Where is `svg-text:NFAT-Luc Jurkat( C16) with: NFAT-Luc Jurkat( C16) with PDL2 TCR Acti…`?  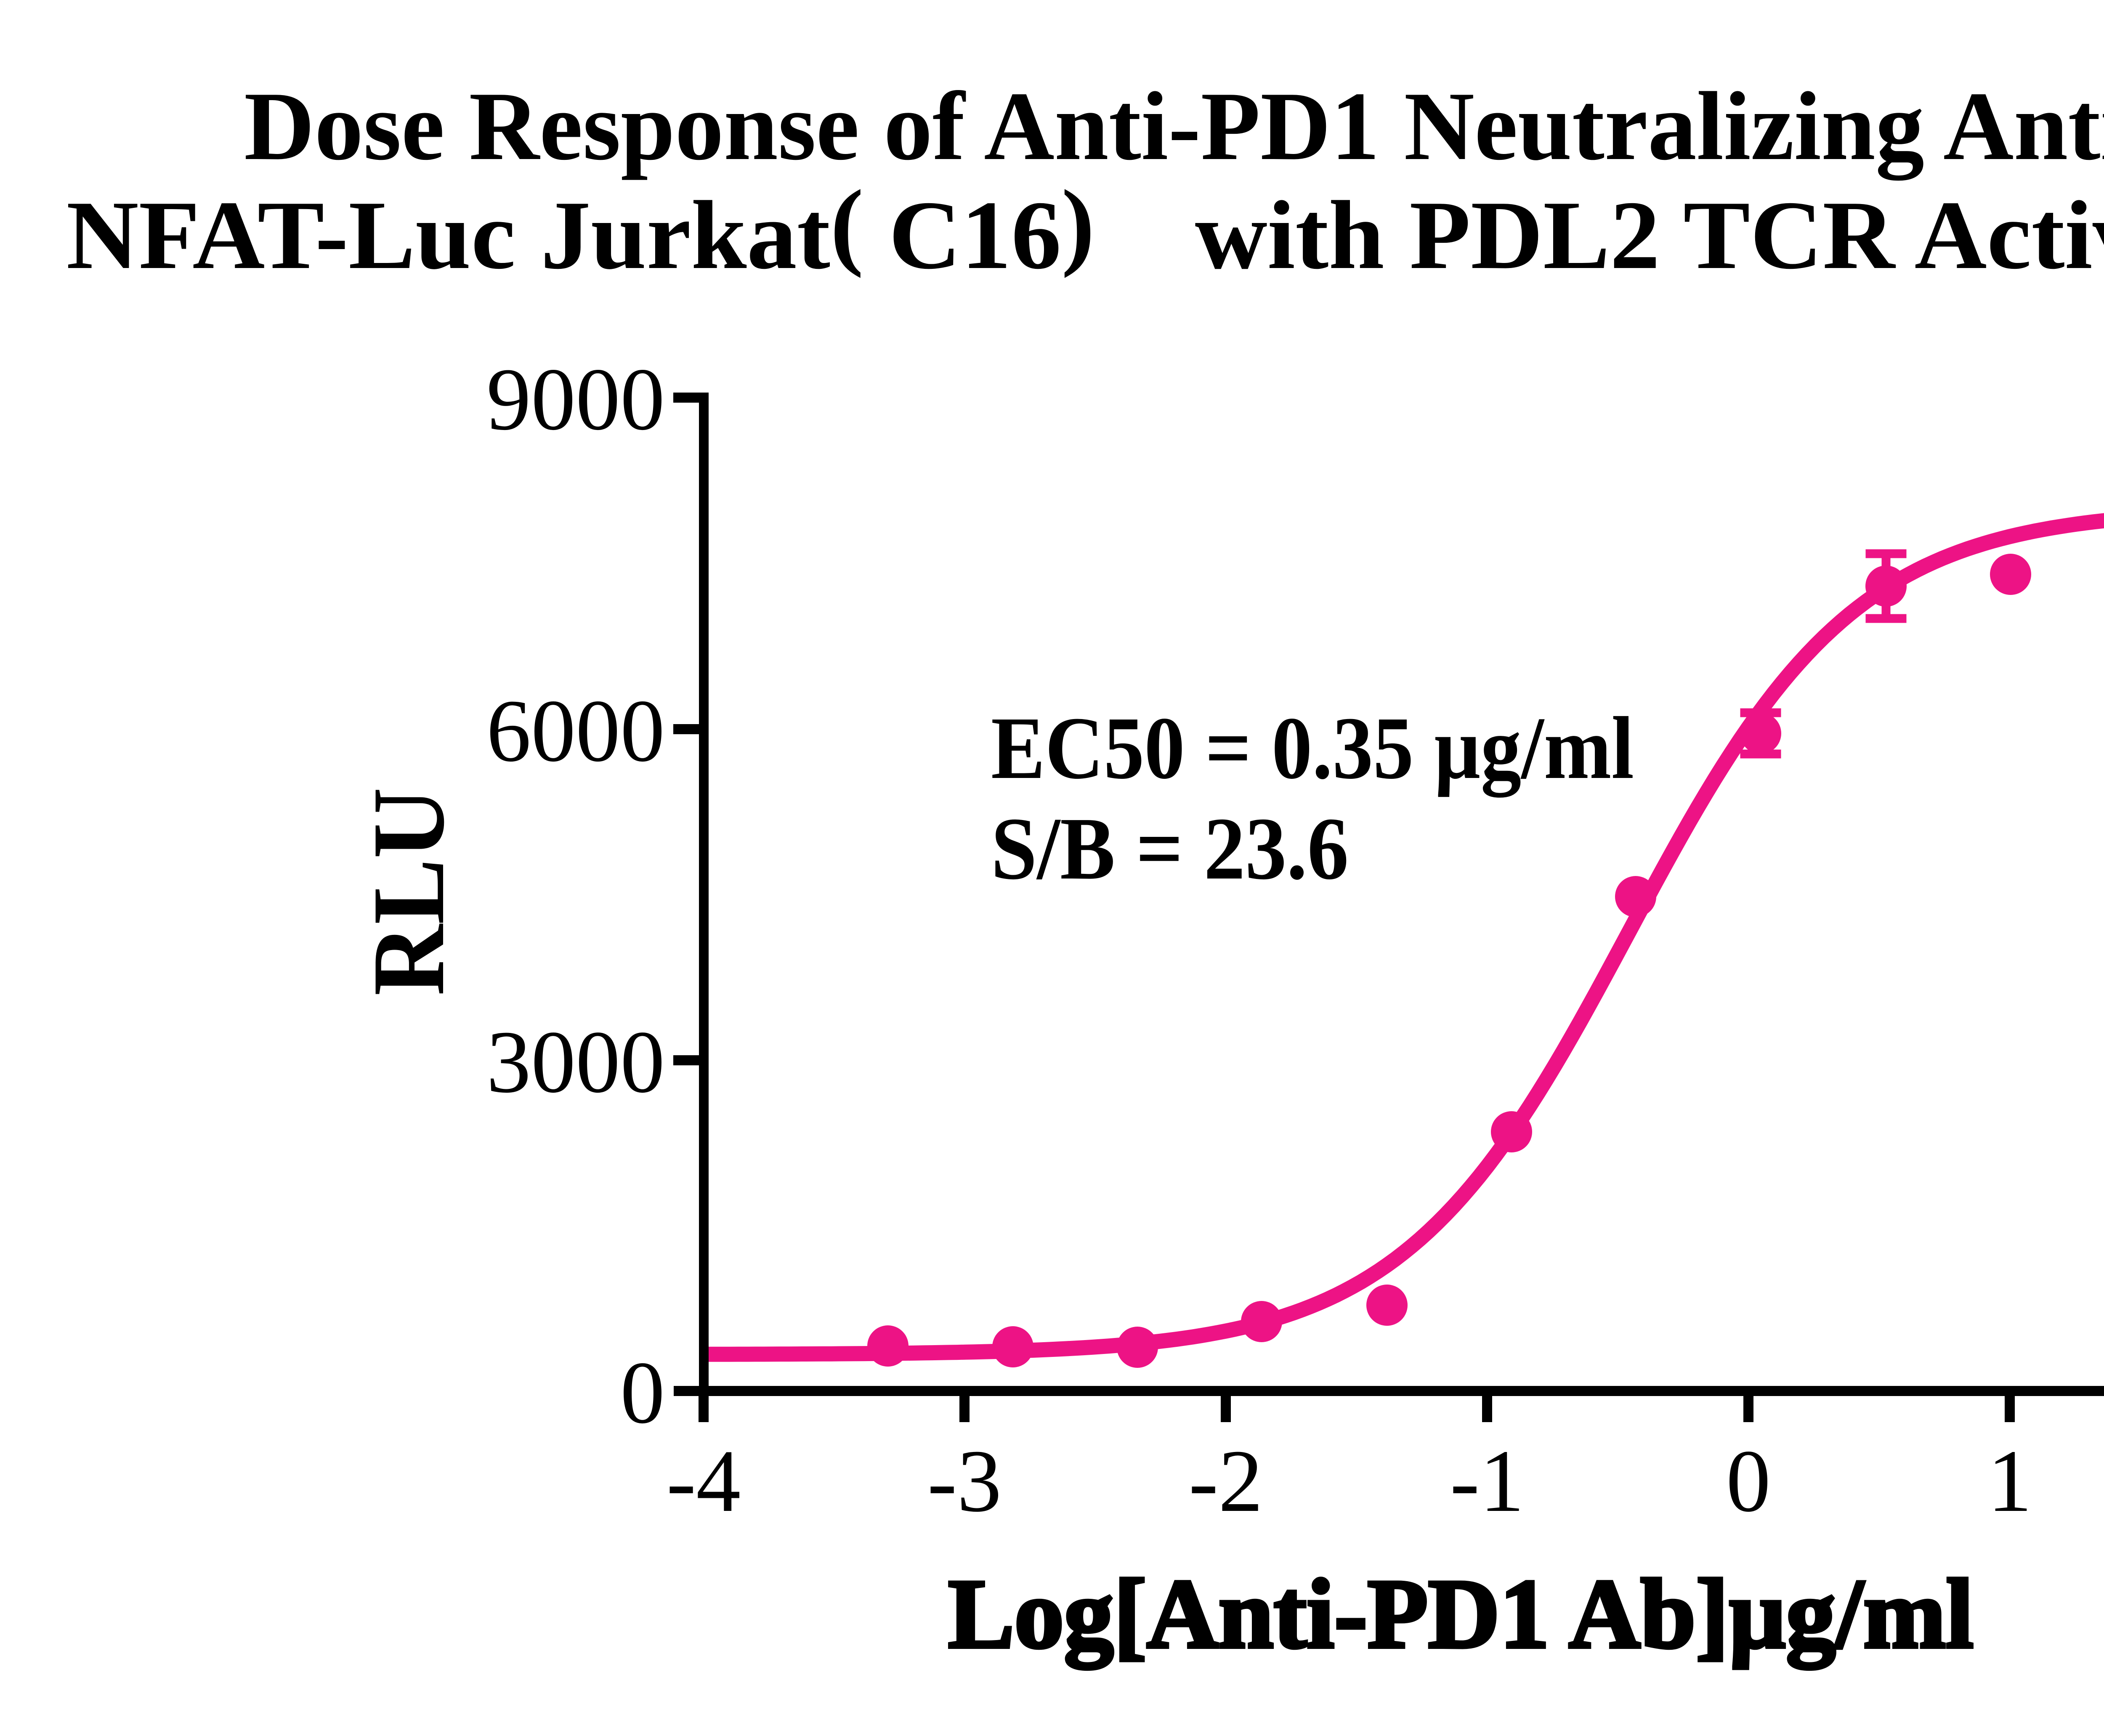 svg-text:NFAT-Luc Jurkat( C16) with: NFAT-Luc Jurkat( C16) with PDL2 TCR Acti… is located at coordinates (1085, 229).